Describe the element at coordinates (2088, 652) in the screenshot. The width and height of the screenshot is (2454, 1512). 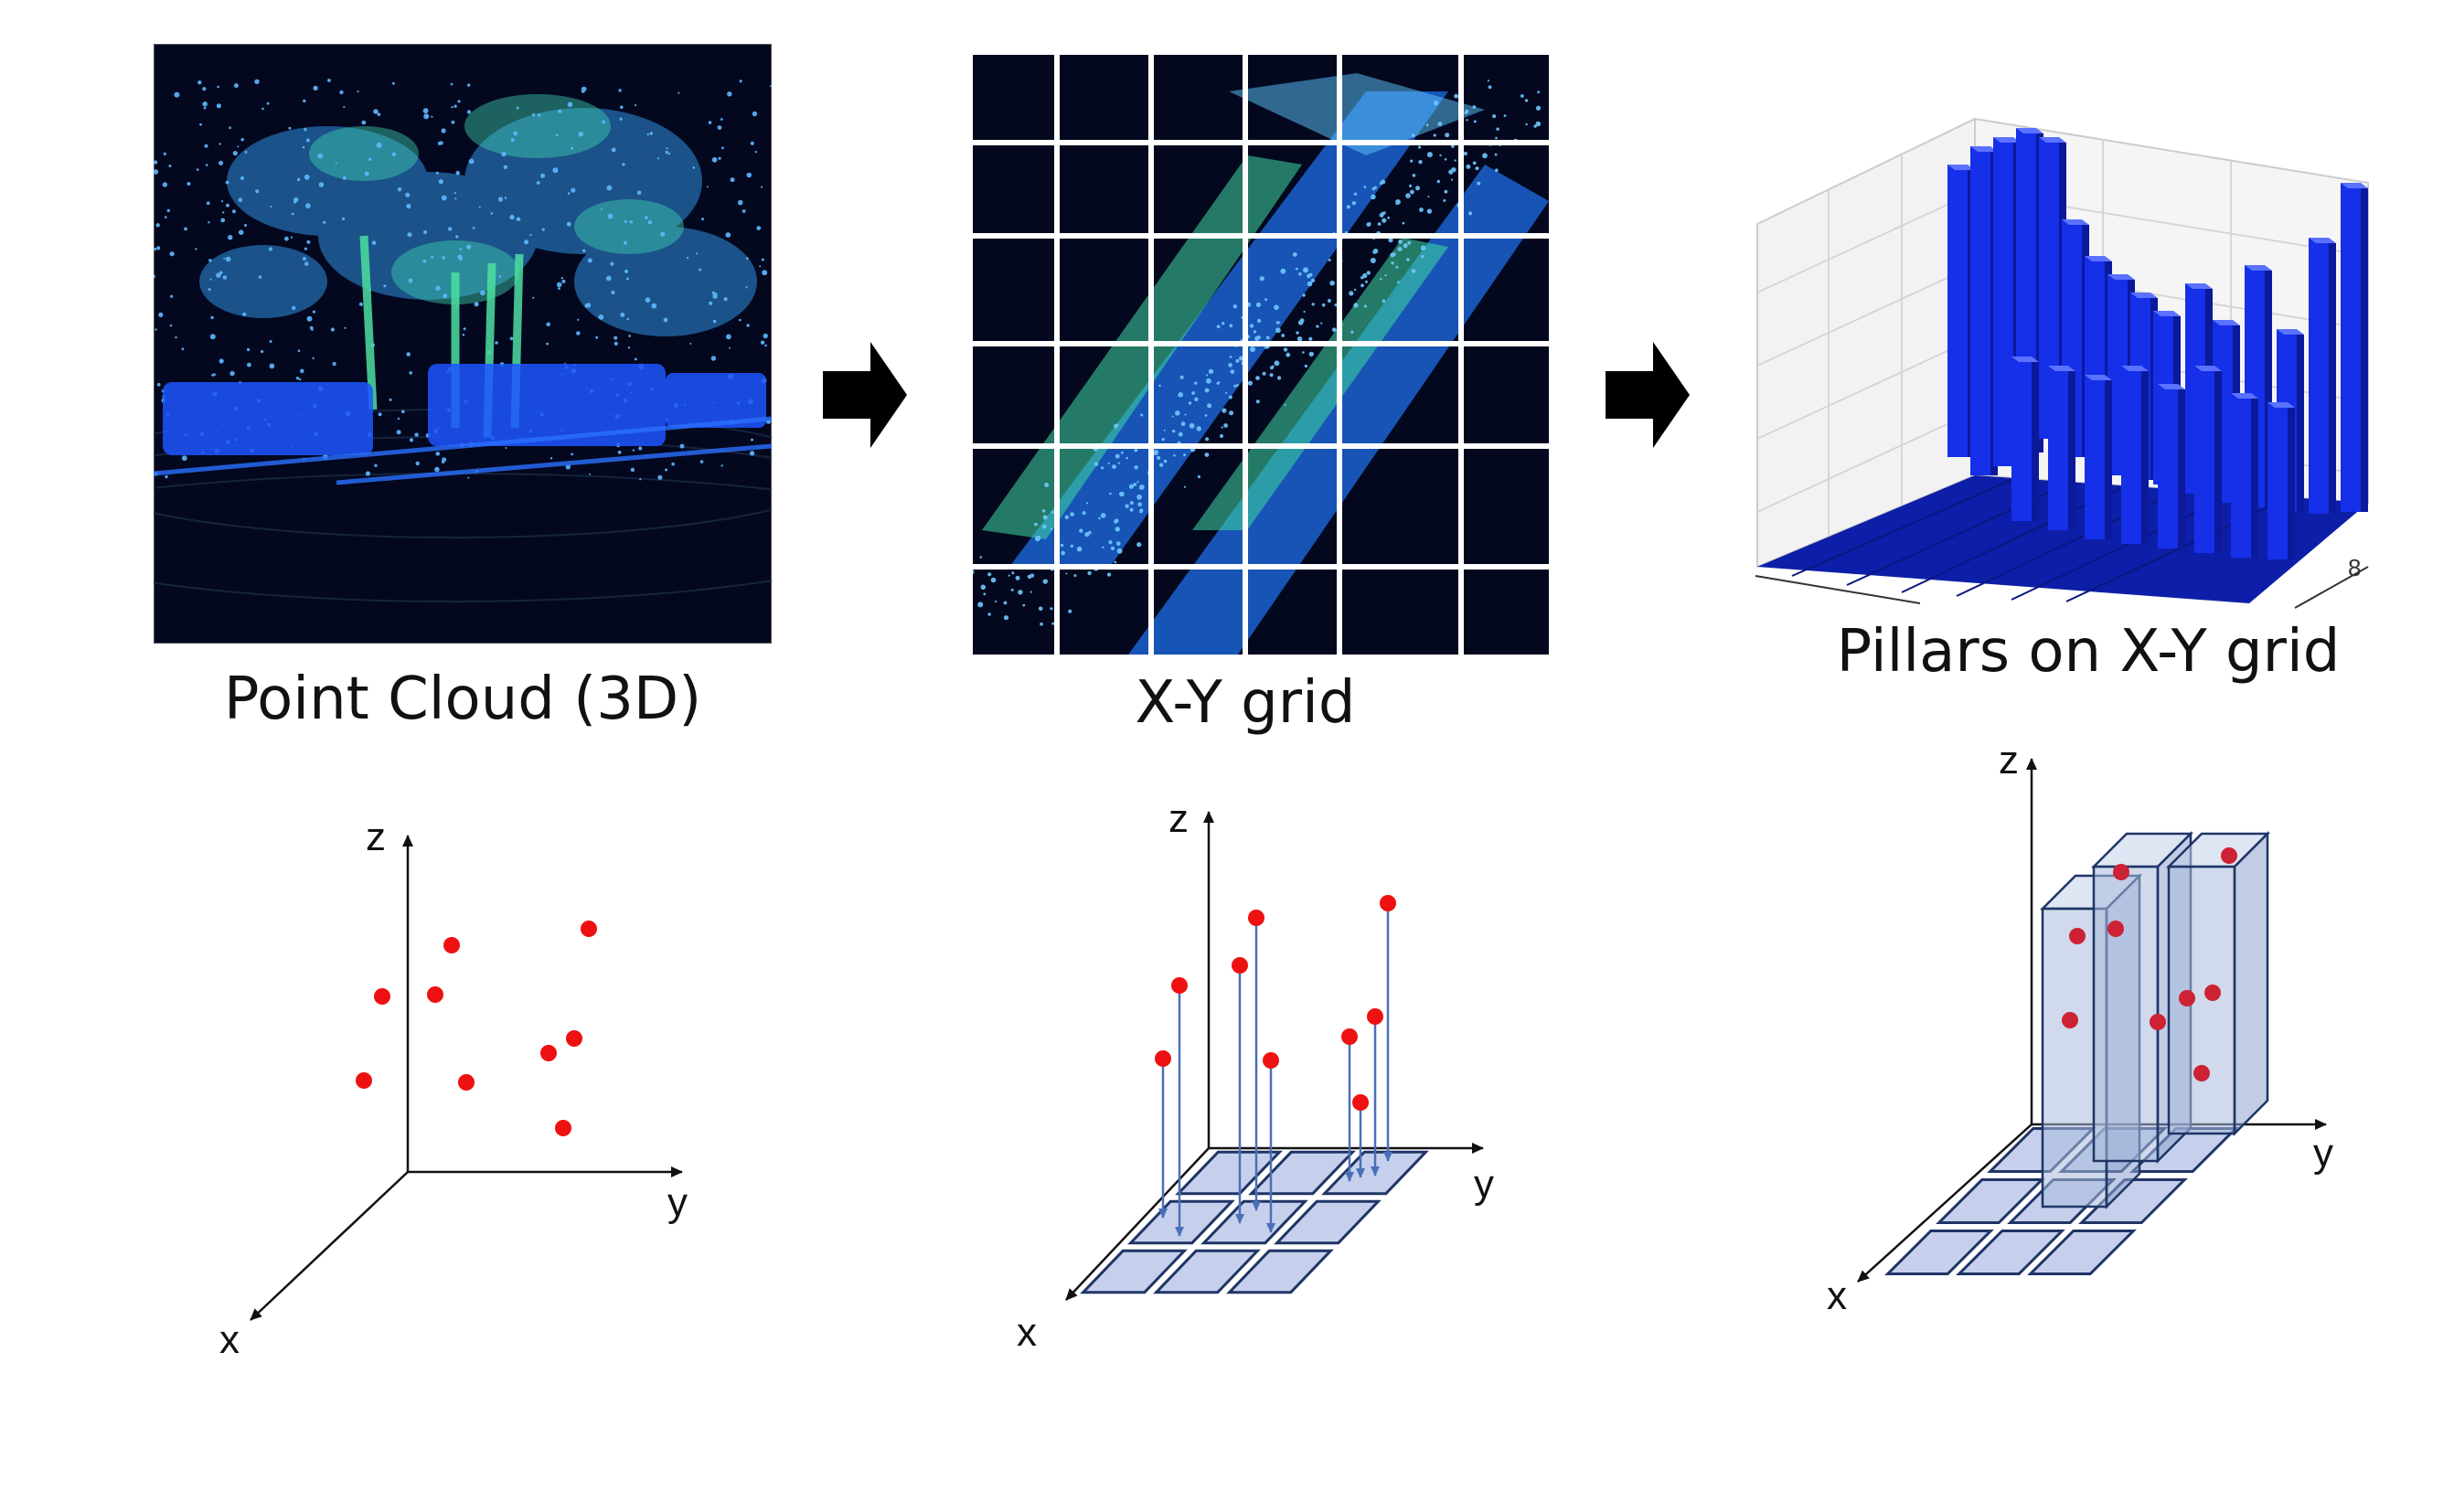
I see `pillars-caption: Pillars on X-Y grid` at that location.